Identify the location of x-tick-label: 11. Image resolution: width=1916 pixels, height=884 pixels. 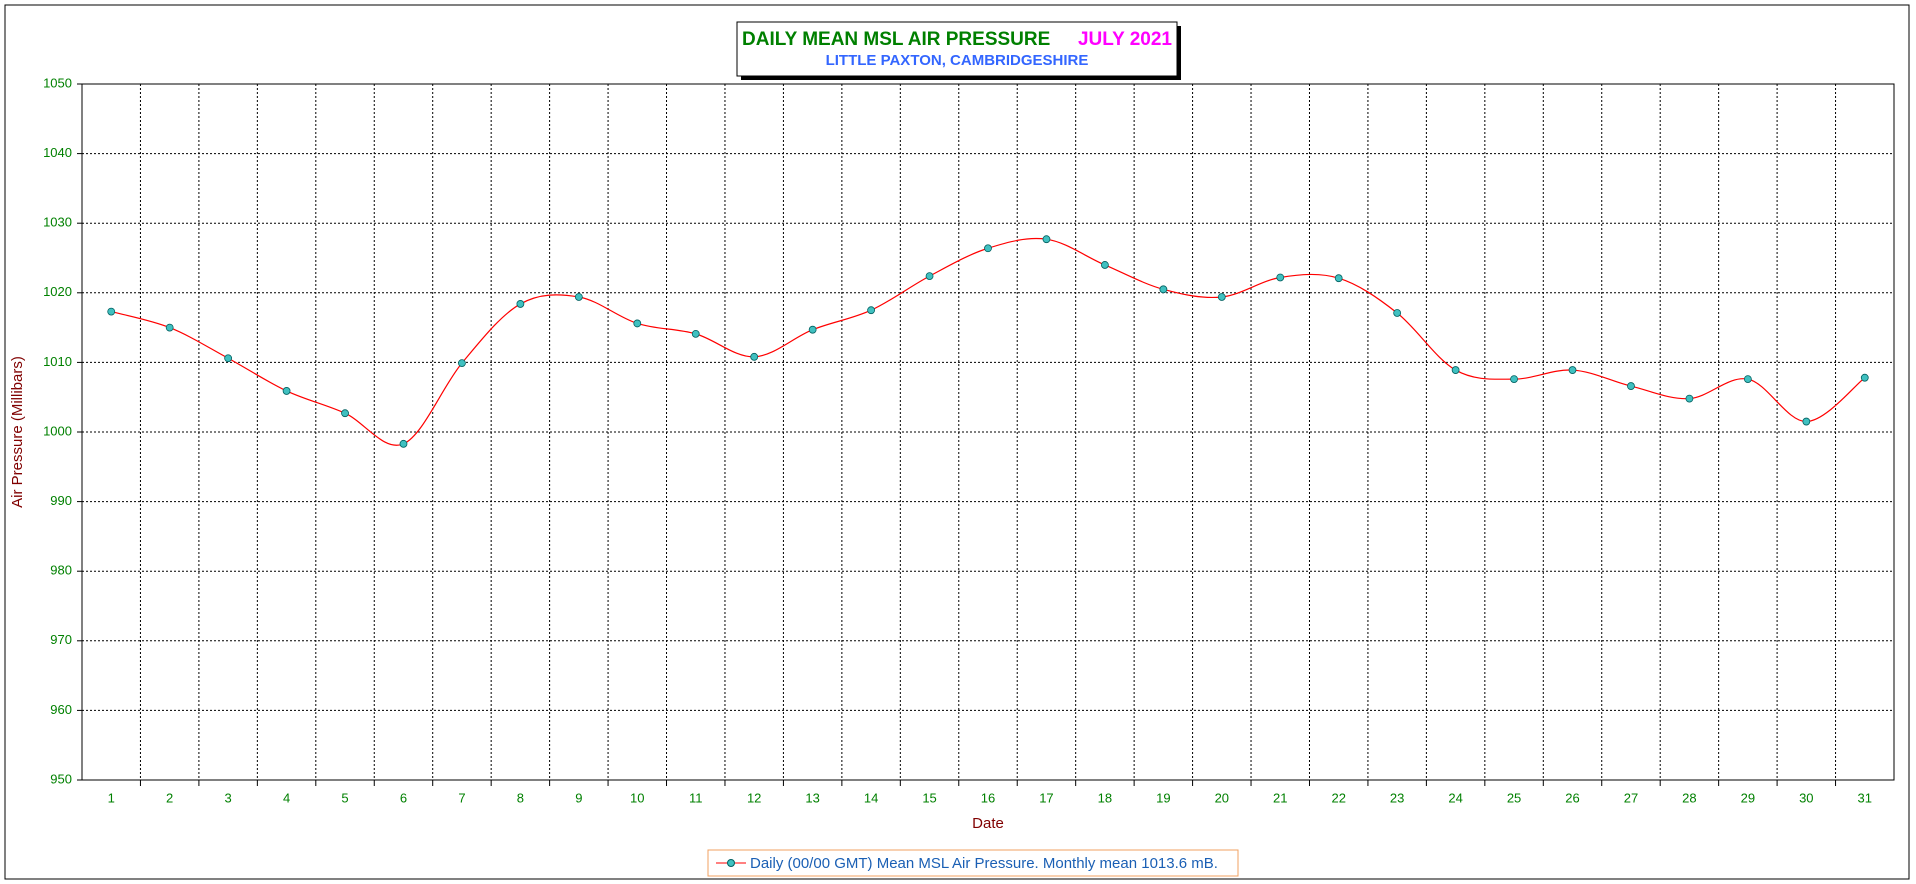
(696, 797).